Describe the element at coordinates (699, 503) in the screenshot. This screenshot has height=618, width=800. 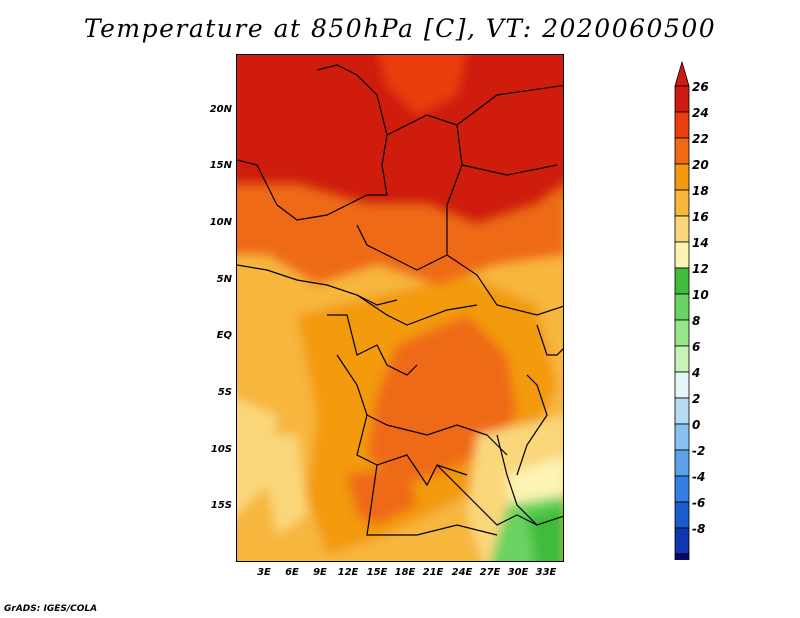
I see `legend-label-neg6: -6` at that location.